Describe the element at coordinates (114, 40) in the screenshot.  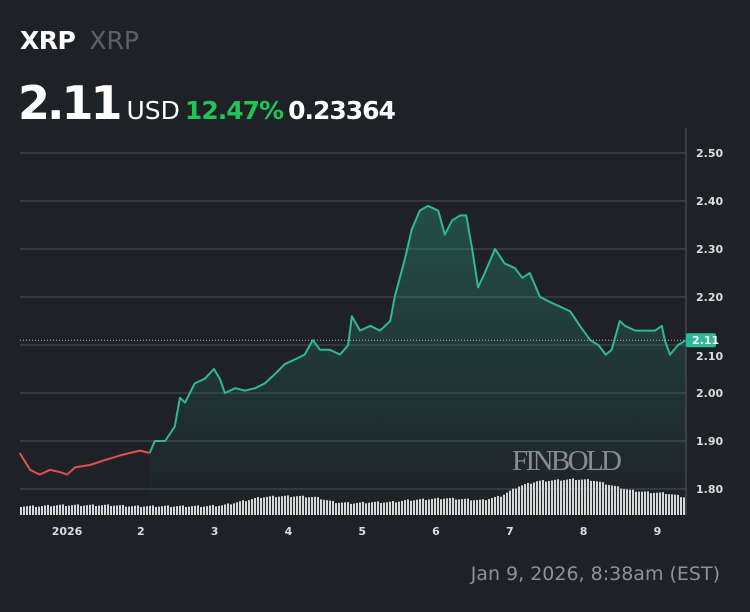
I see `asset-name: XRP` at that location.